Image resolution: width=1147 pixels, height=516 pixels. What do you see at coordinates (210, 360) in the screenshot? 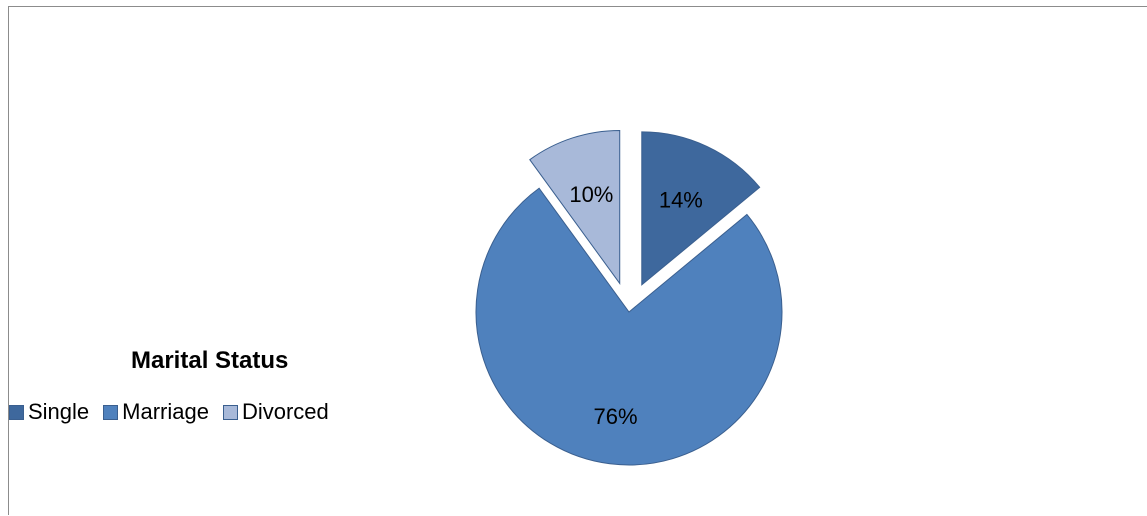
I see `chart-title: Marital Status` at bounding box center [210, 360].